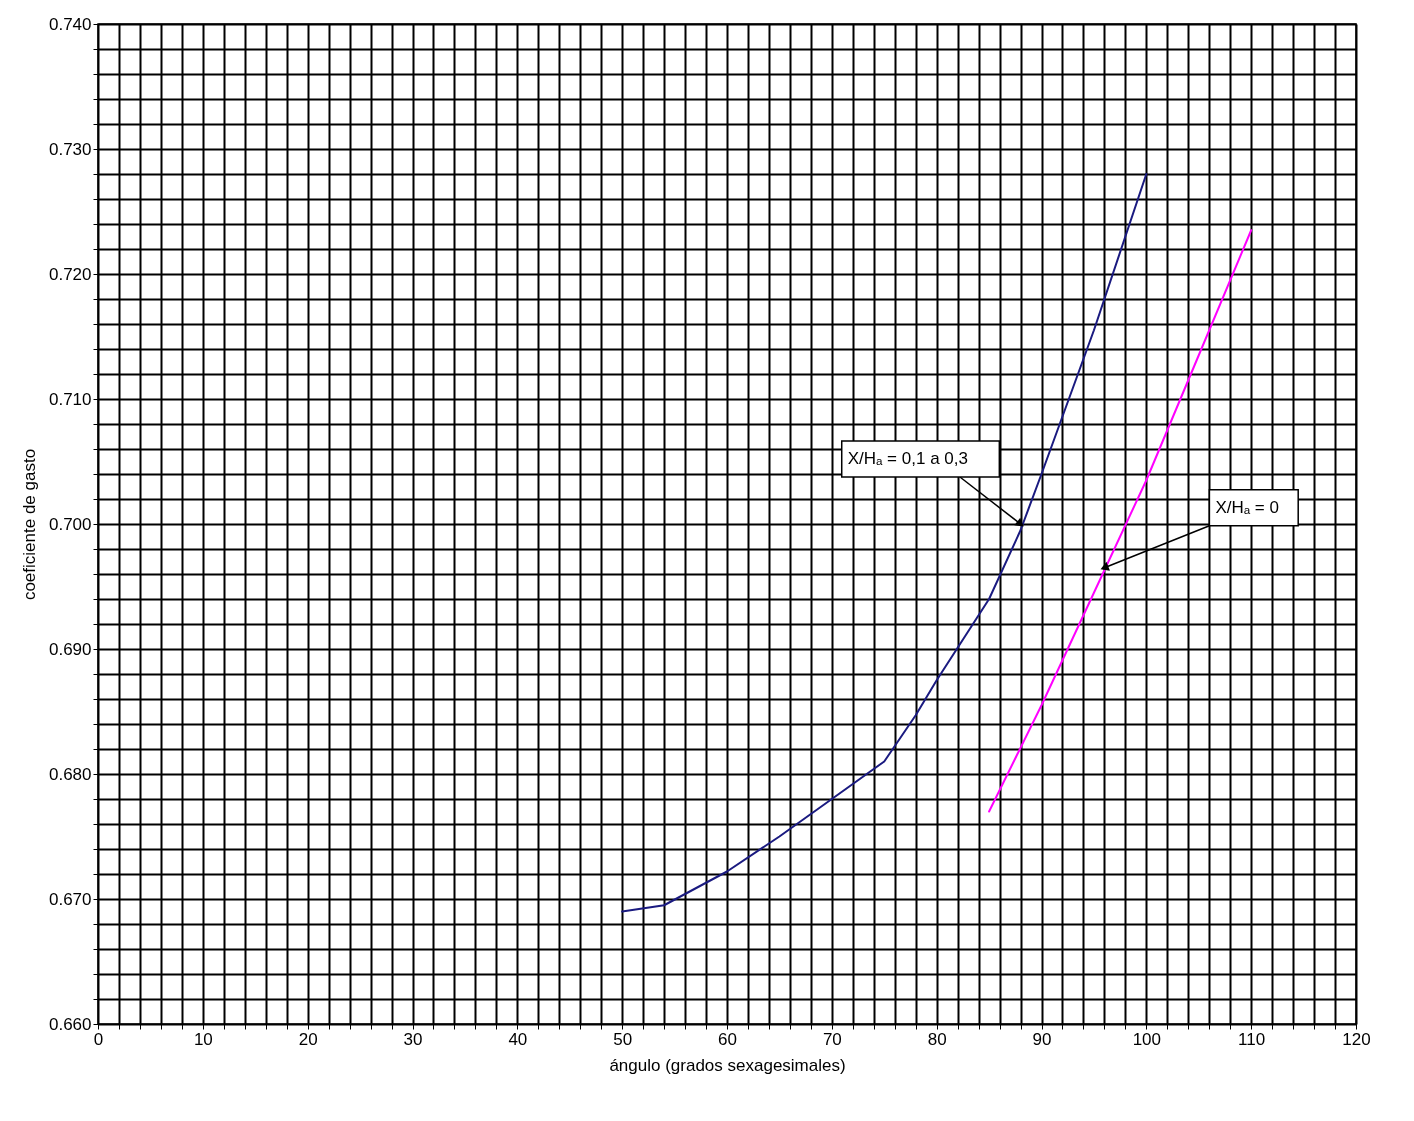 This screenshot has width=1414, height=1121. What do you see at coordinates (70, 274) in the screenshot?
I see `y-tick-label: 0.720` at bounding box center [70, 274].